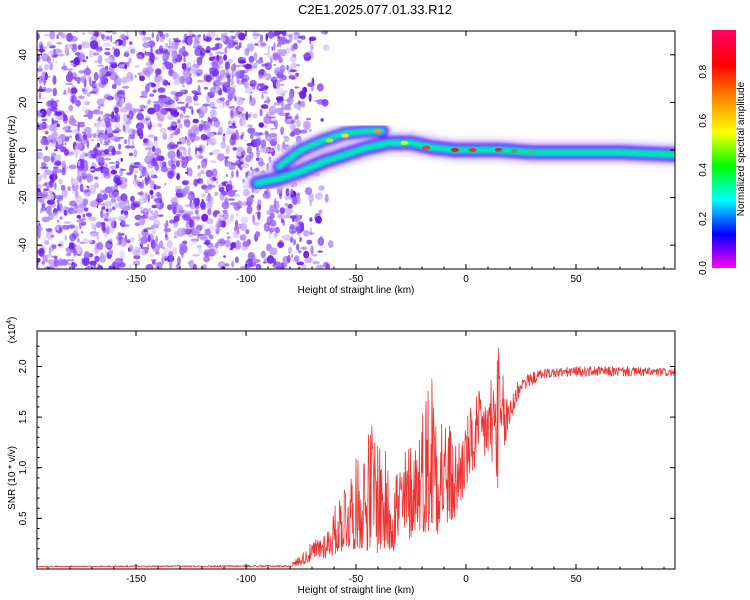  What do you see at coordinates (741, 148) in the screenshot?
I see `colorbar-label: Normalized spectral amplitude` at bounding box center [741, 148].